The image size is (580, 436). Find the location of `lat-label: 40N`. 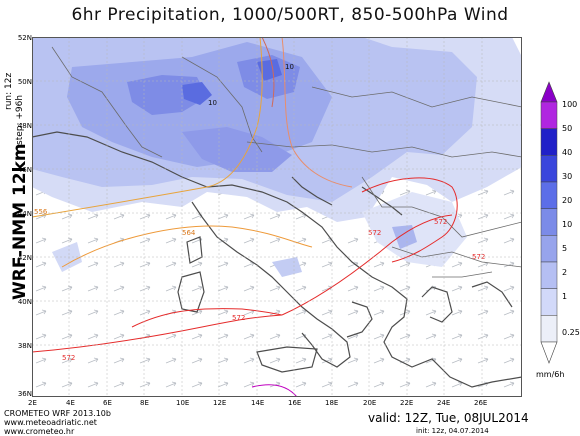

lat-label: 40N is located at coordinates (24, 302).